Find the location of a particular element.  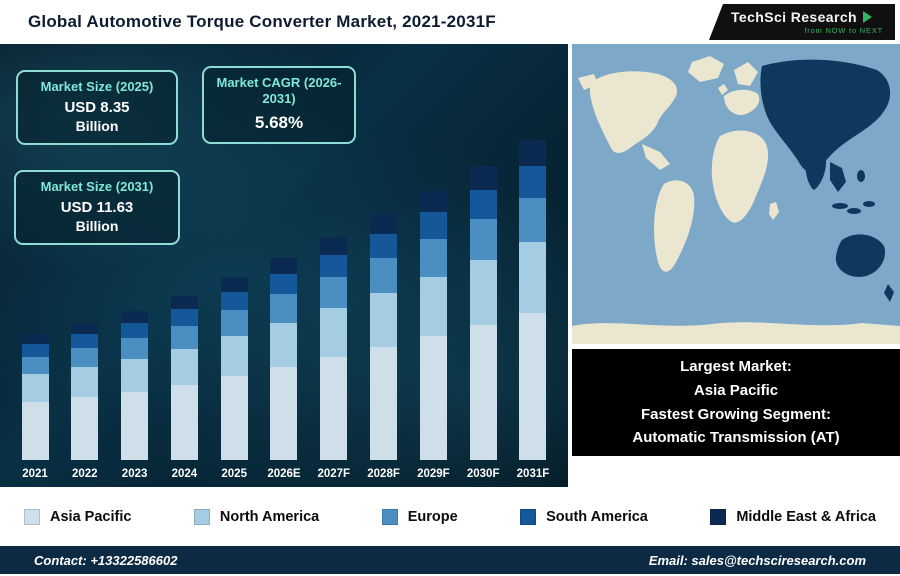

x-axis-label: 2028F is located at coordinates (383, 474).